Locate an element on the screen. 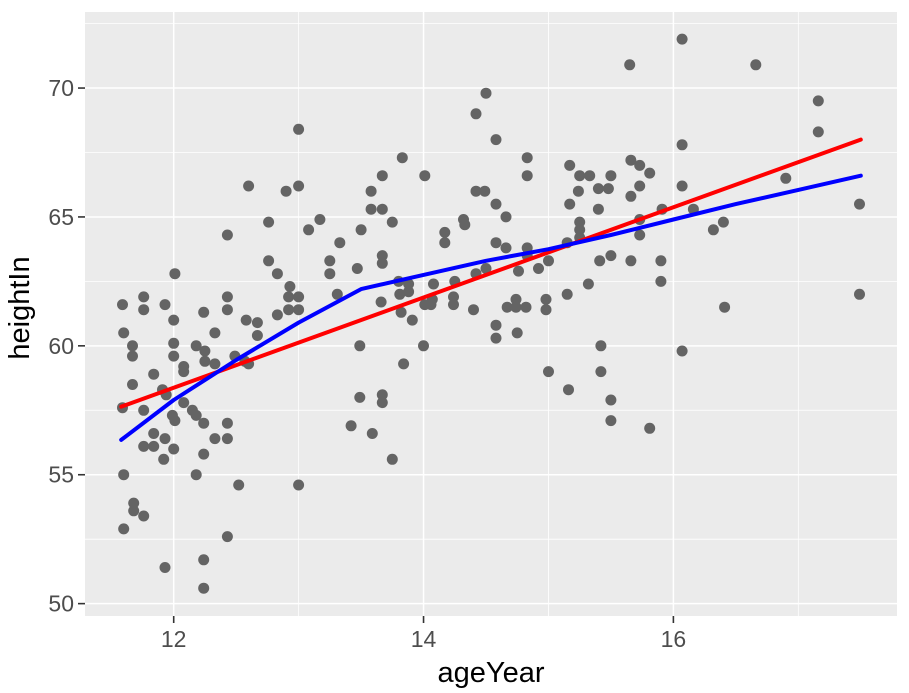  x-tick-label: 12 is located at coordinates (174, 639).